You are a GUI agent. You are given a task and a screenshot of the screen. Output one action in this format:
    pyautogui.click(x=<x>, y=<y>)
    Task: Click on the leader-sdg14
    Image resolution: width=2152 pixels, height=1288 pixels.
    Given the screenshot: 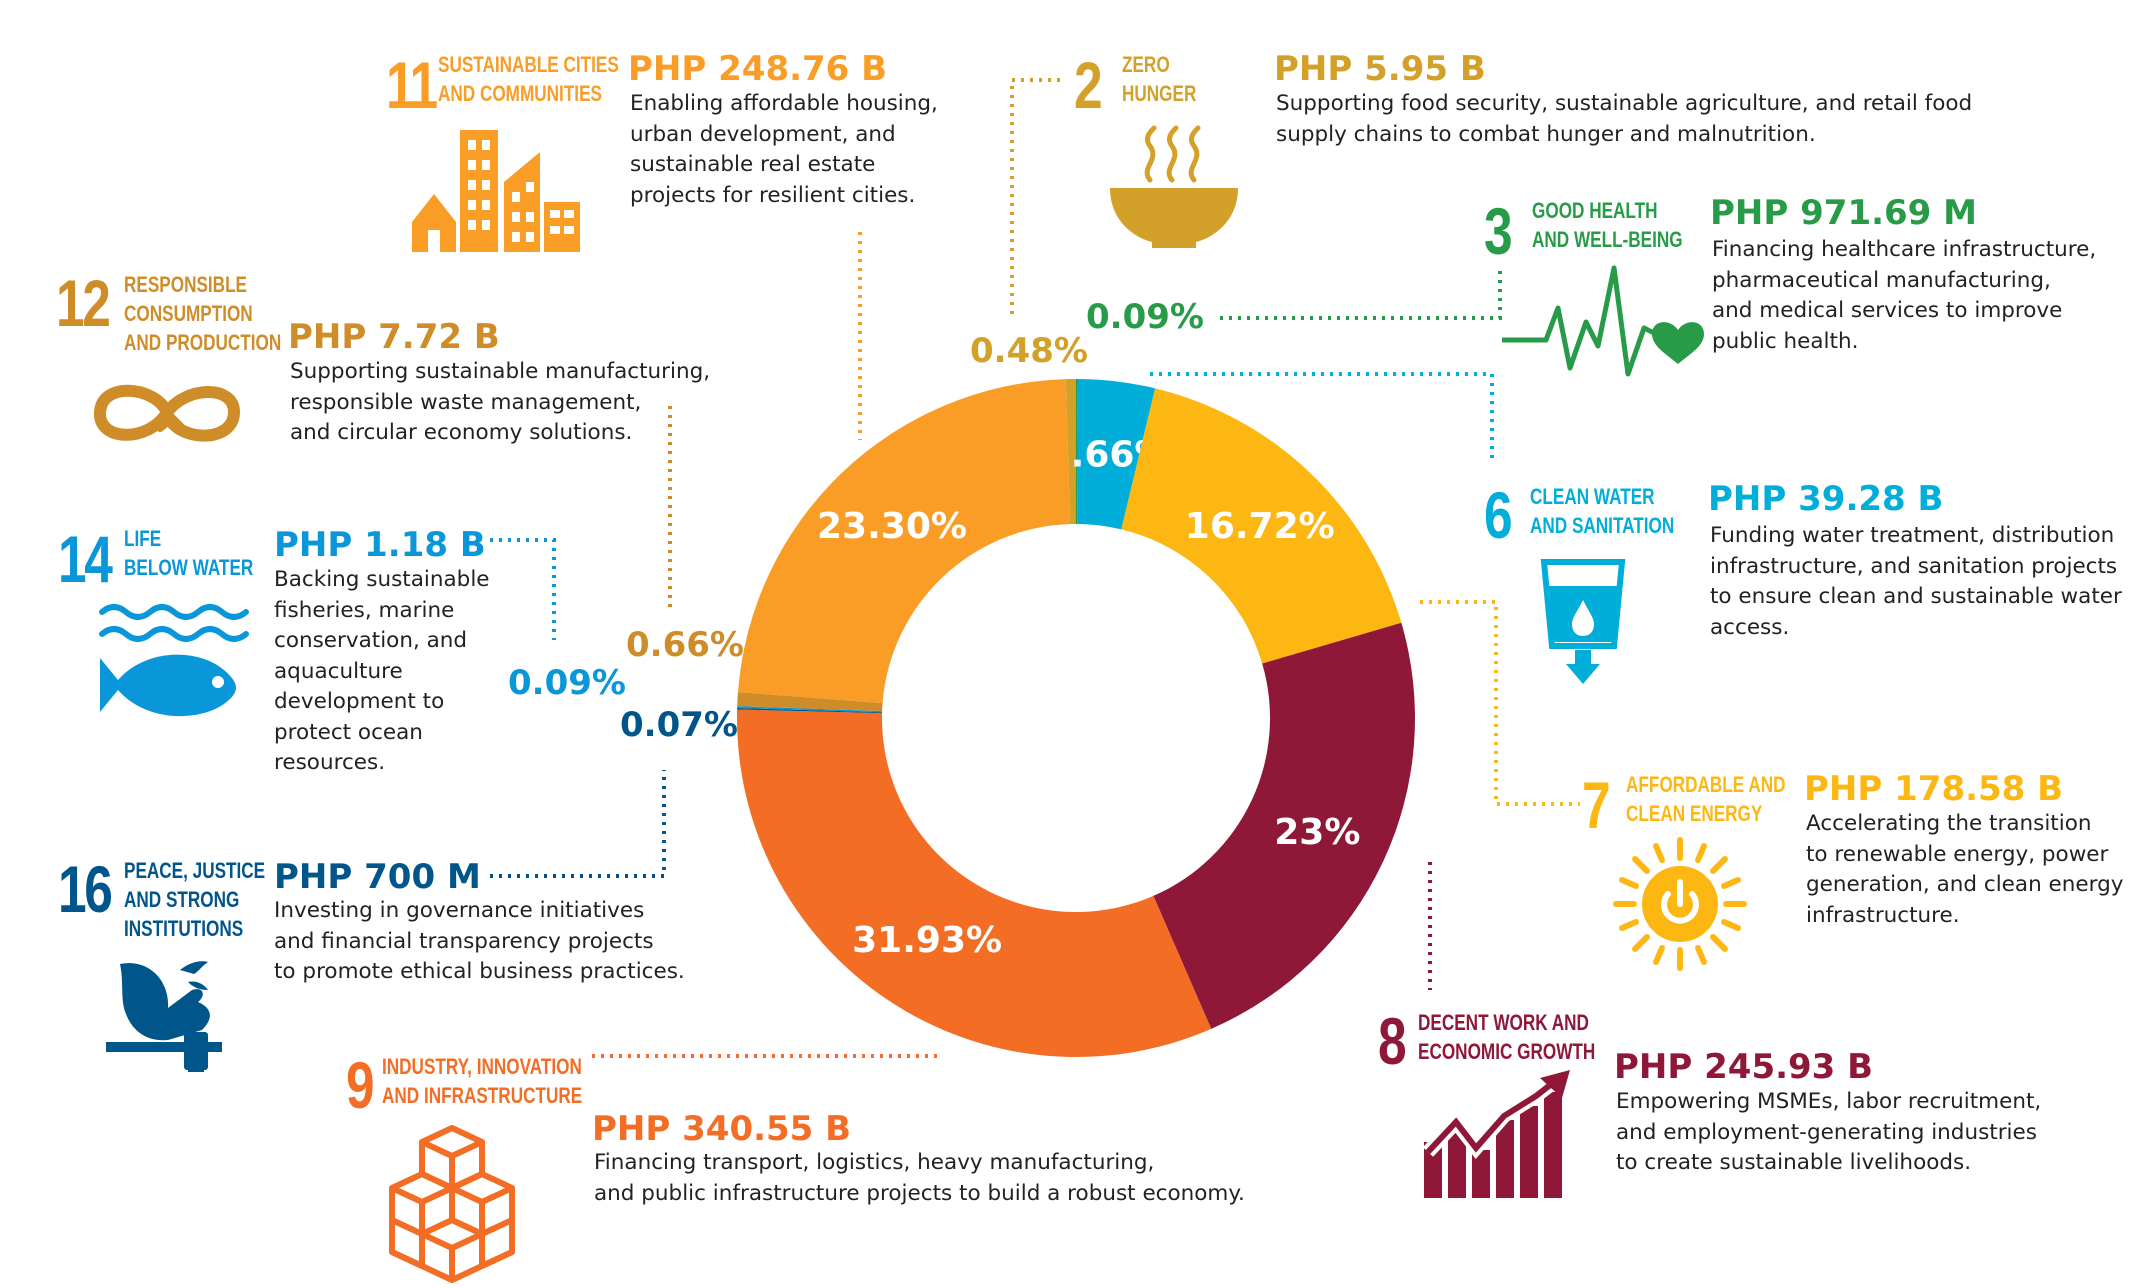 What is the action you would take?
    pyautogui.click(x=523, y=589)
    